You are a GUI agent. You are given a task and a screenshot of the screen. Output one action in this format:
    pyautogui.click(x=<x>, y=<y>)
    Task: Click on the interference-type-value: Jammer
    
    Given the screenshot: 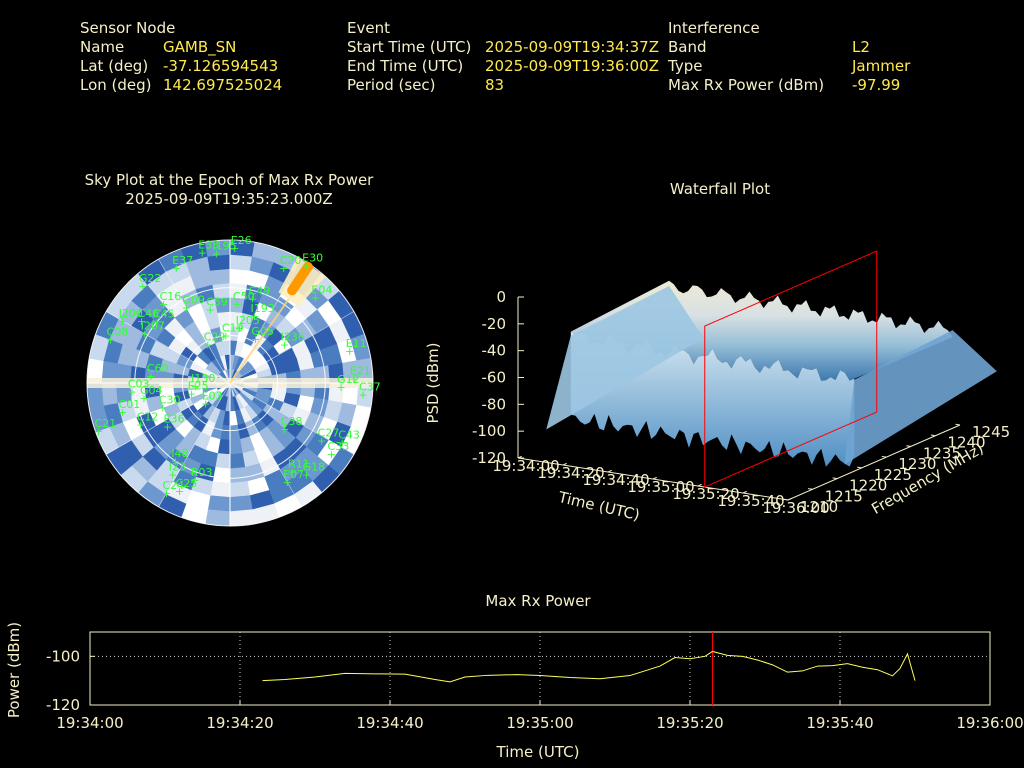 What is the action you would take?
    pyautogui.click(x=881, y=66)
    